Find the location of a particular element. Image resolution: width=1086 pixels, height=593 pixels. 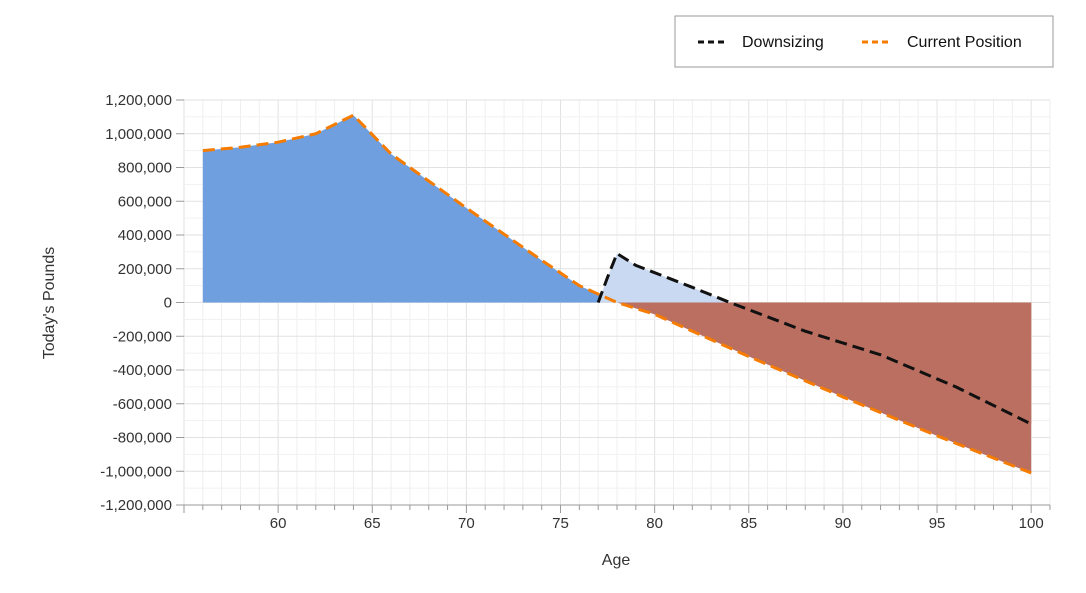

y-tick-label: -1,000,000 is located at coordinates (136, 471).